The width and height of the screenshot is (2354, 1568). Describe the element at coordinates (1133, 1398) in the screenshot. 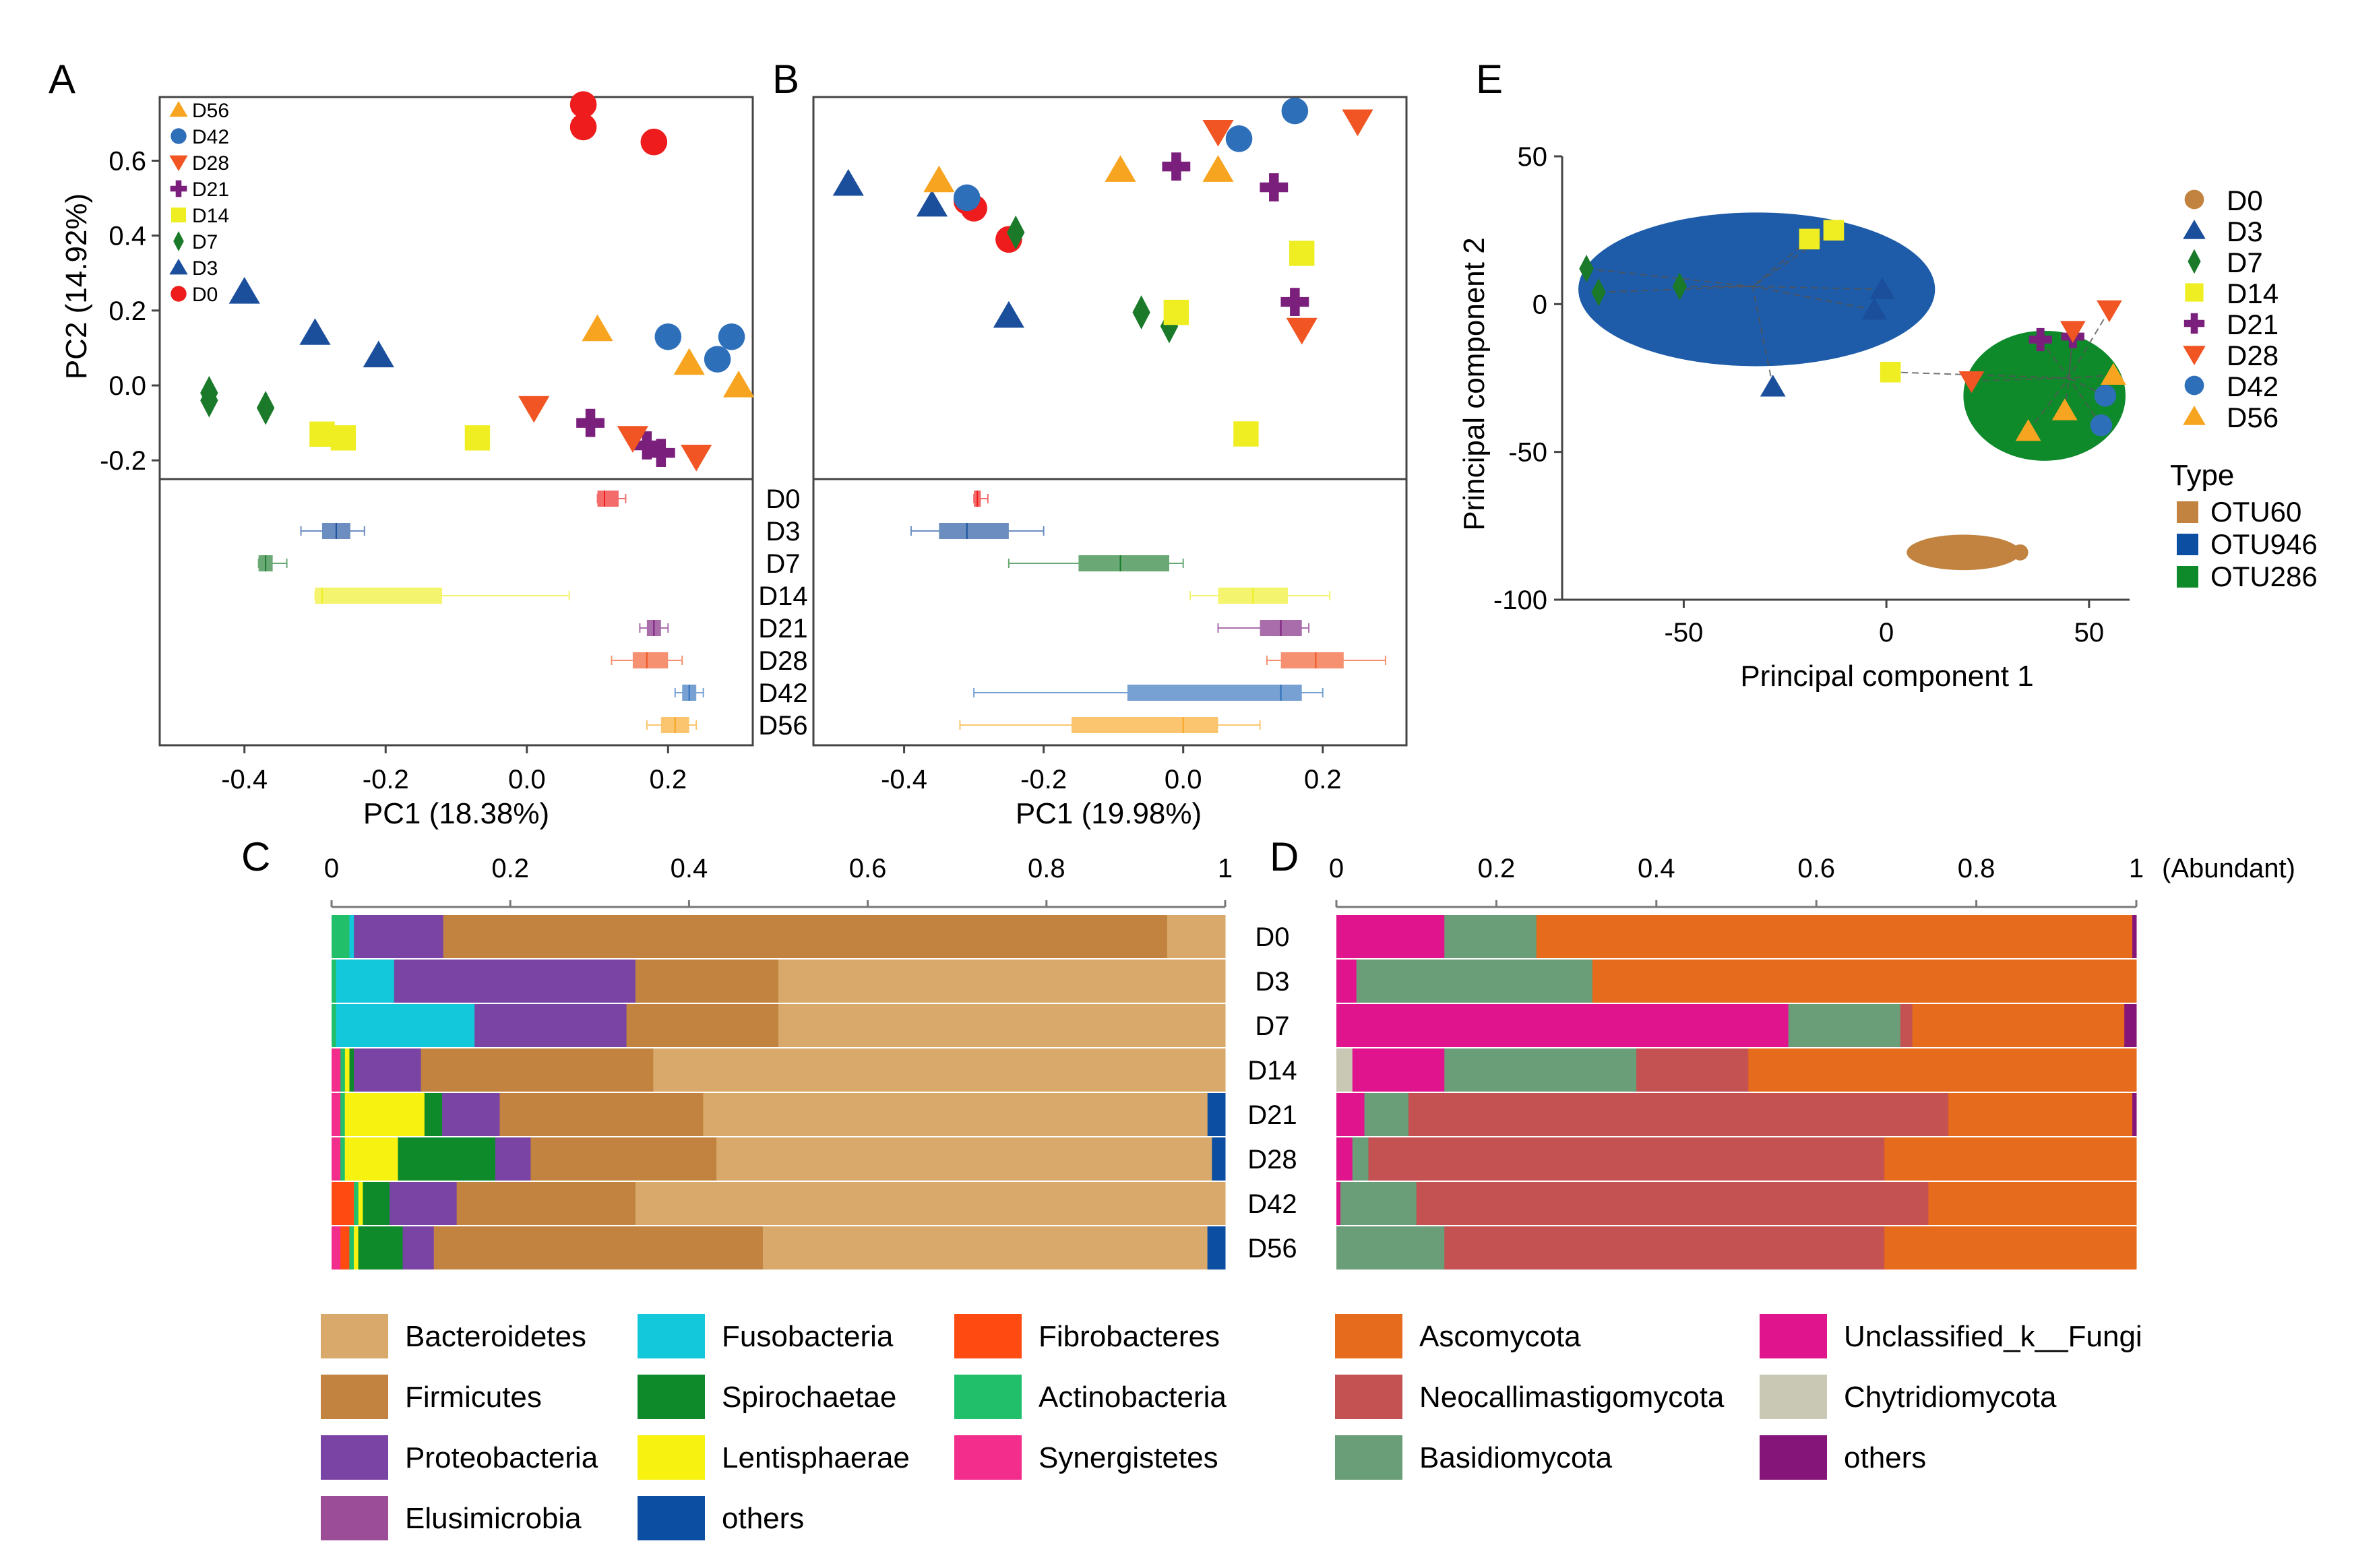

I see `panel-c-legend-label-9: Actinobacteria` at that location.